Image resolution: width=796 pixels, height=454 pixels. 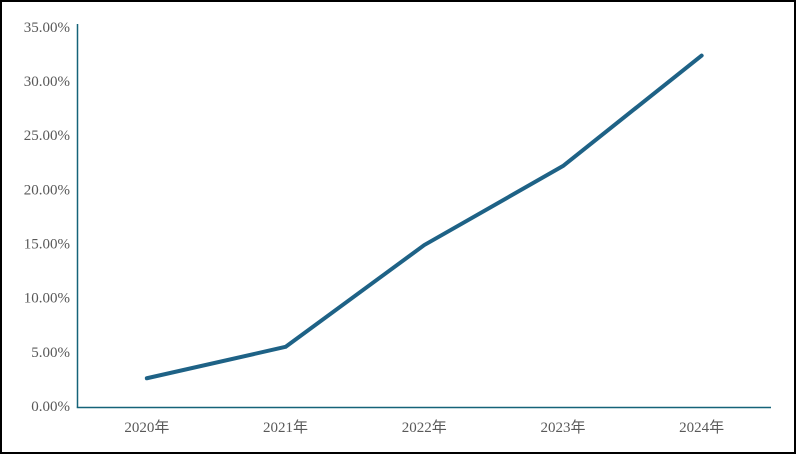 I want to click on x-axis-label: 2022年, so click(x=424, y=427).